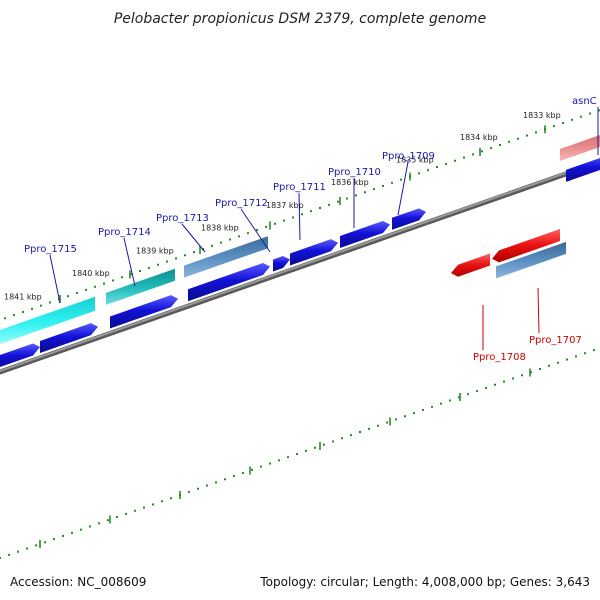  I want to click on gene-label: asnC, so click(584, 101).